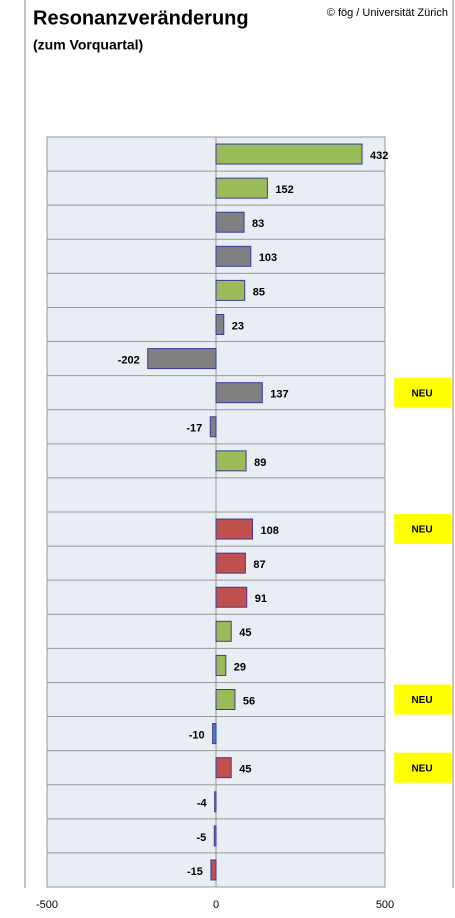  Describe the element at coordinates (129, 360) in the screenshot. I see `data-label: -202` at that location.